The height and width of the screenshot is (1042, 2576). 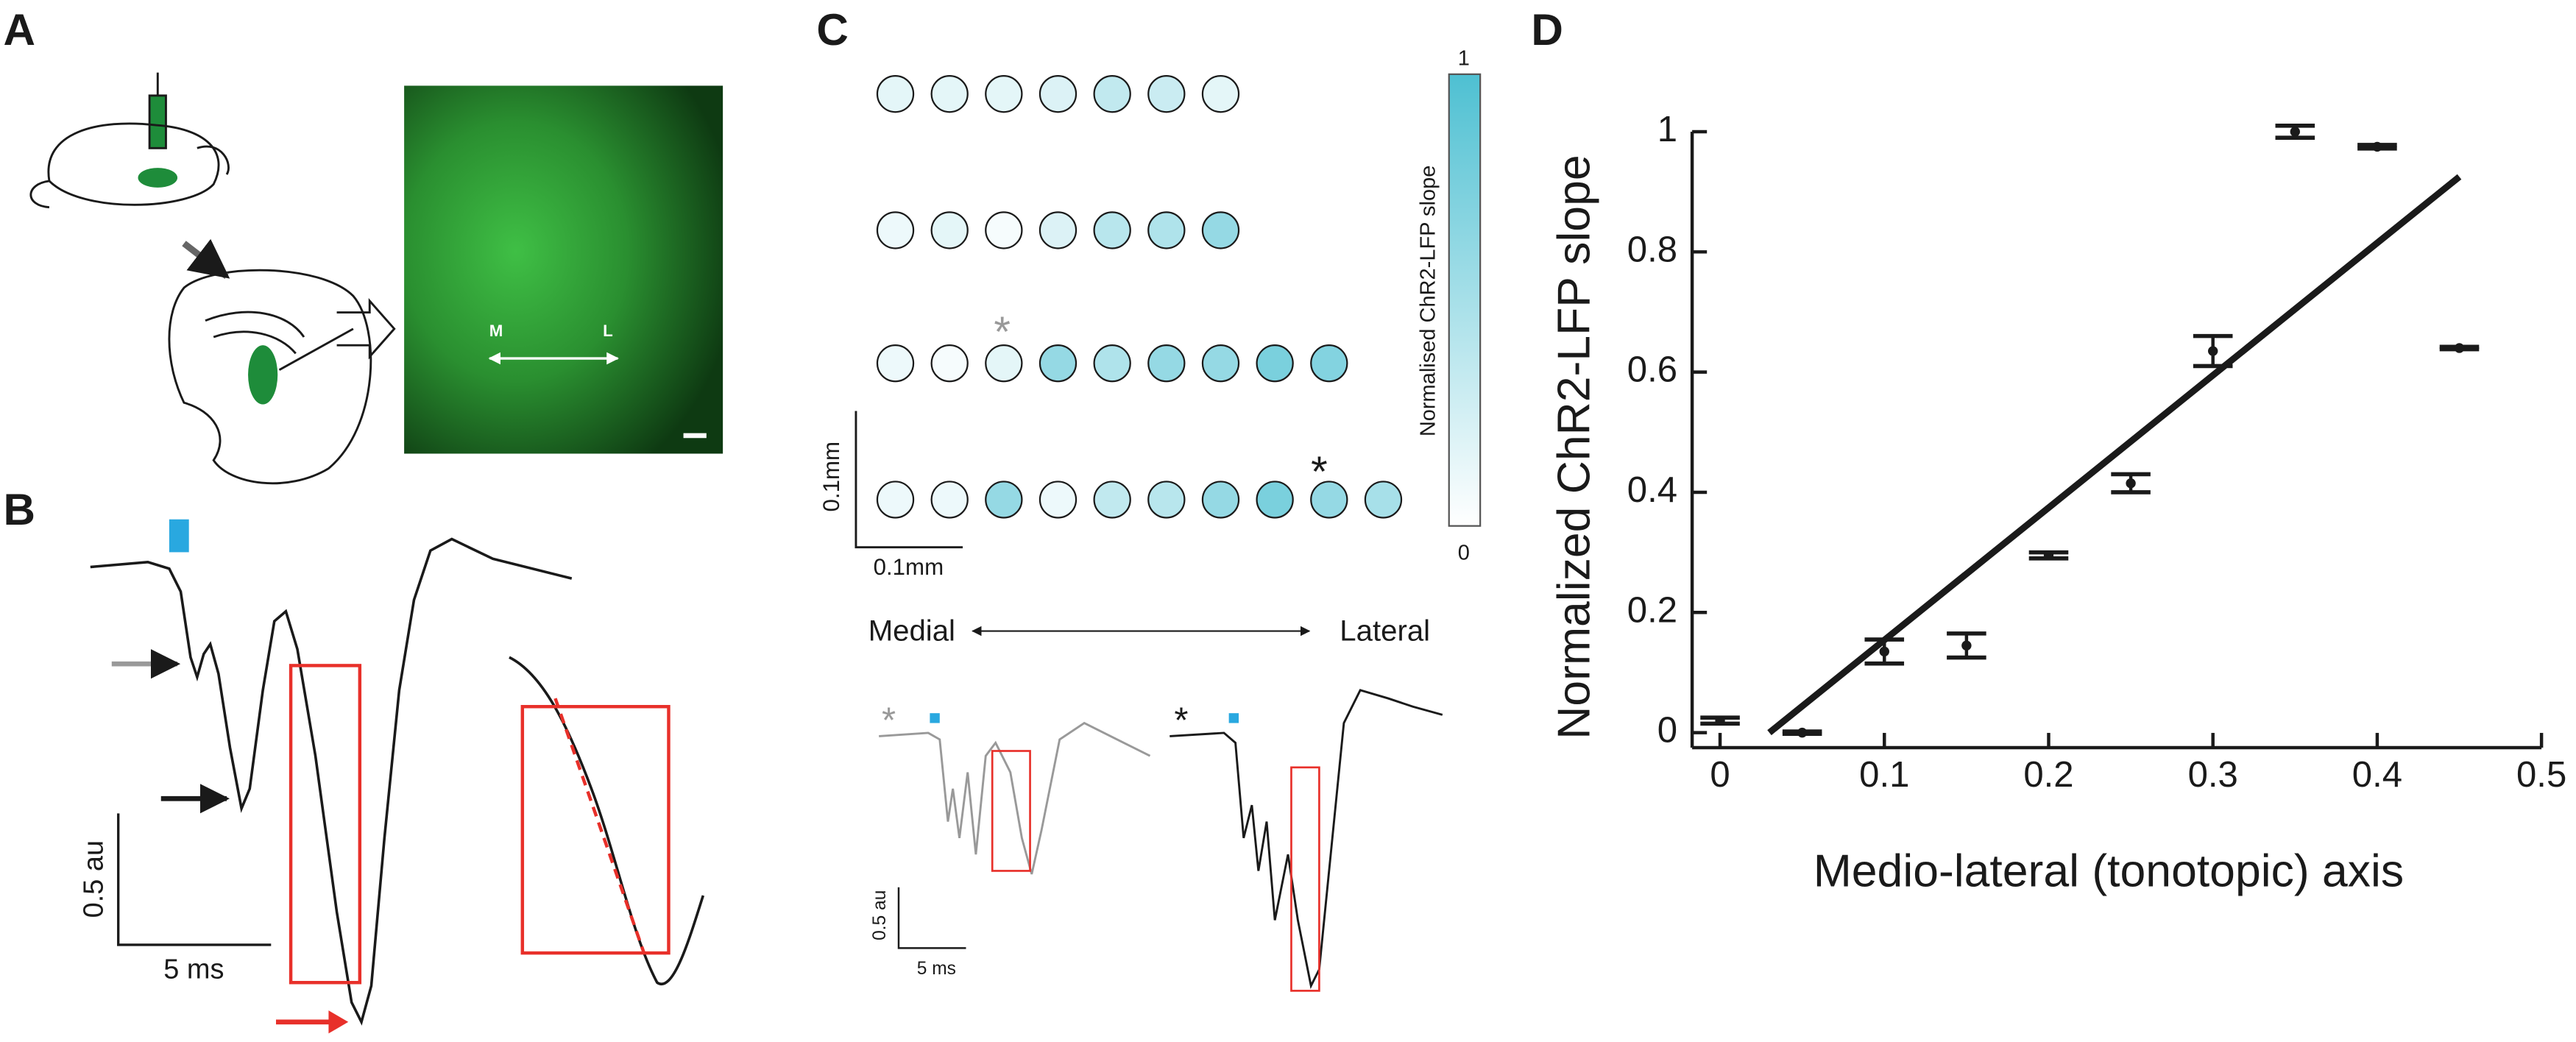 What do you see at coordinates (2213, 775) in the screenshot?
I see `x-tick-label: 0.3` at bounding box center [2213, 775].